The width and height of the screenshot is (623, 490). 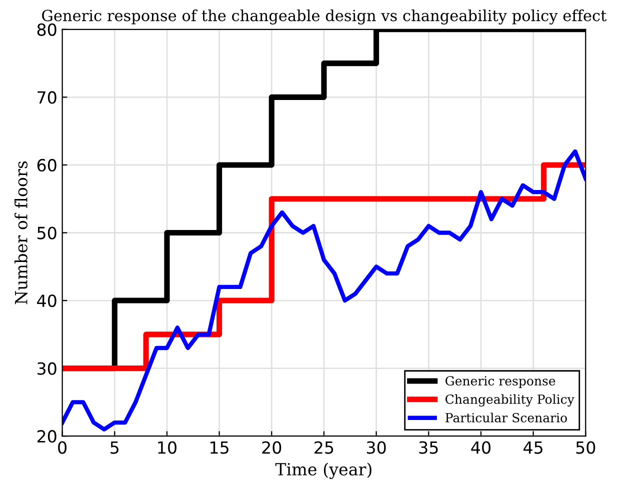 I want to click on y-tick-label: 30, so click(x=47, y=368).